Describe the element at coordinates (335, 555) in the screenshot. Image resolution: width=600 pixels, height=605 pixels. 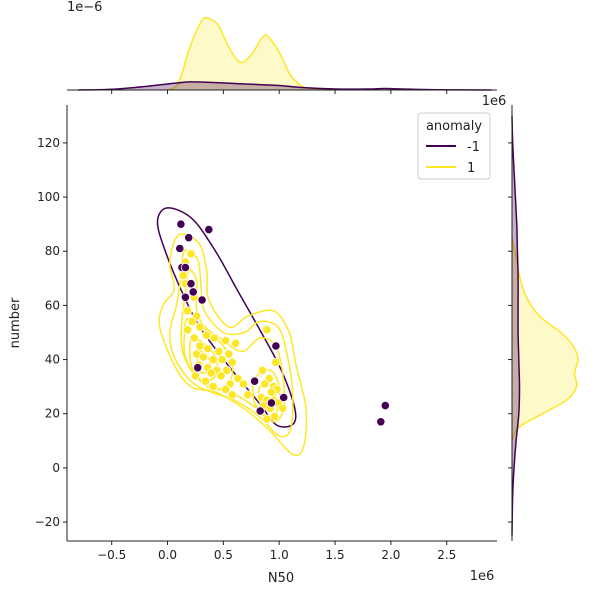
I see `x-tick-label: 1.5` at that location.